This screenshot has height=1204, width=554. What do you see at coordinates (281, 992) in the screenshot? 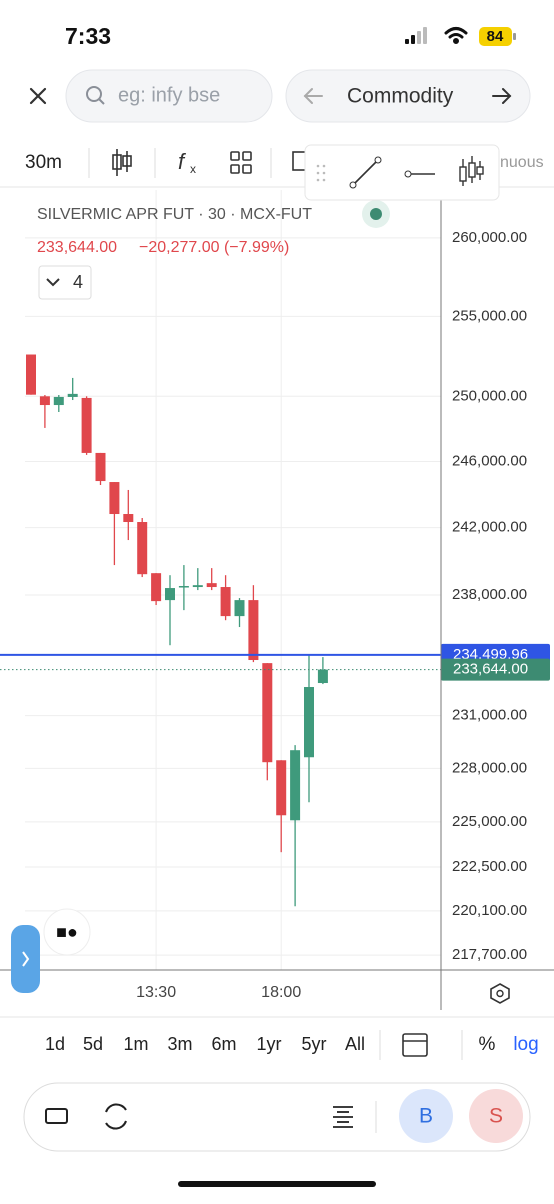
I see `x-tick-label: 18:00` at bounding box center [281, 992].